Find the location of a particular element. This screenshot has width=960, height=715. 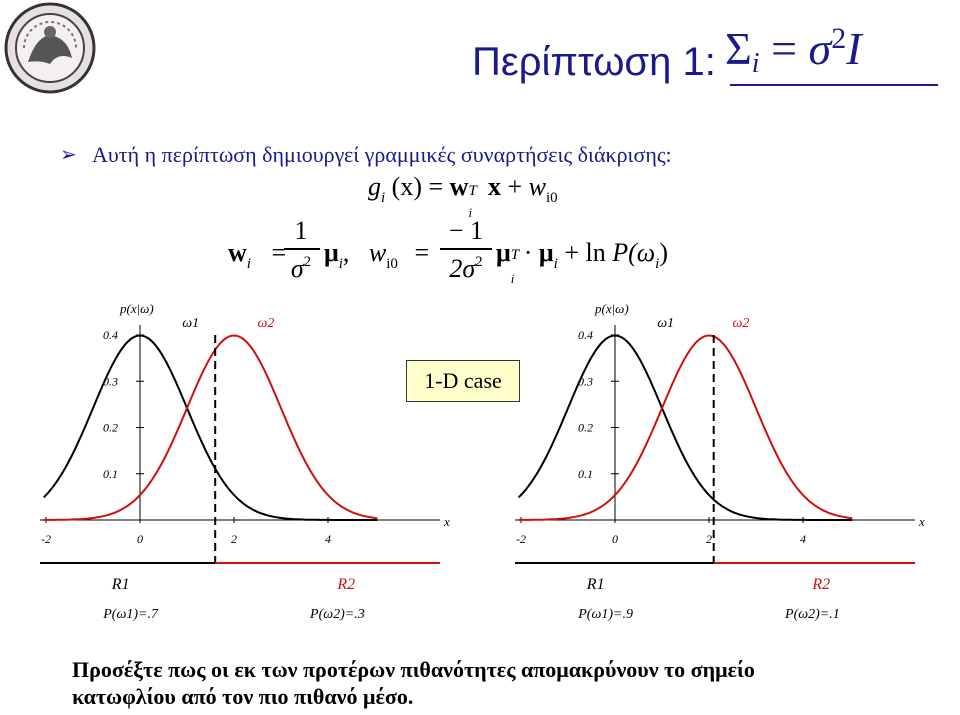

prior-1-label: P(ω1)=.9 is located at coordinates (605, 614).